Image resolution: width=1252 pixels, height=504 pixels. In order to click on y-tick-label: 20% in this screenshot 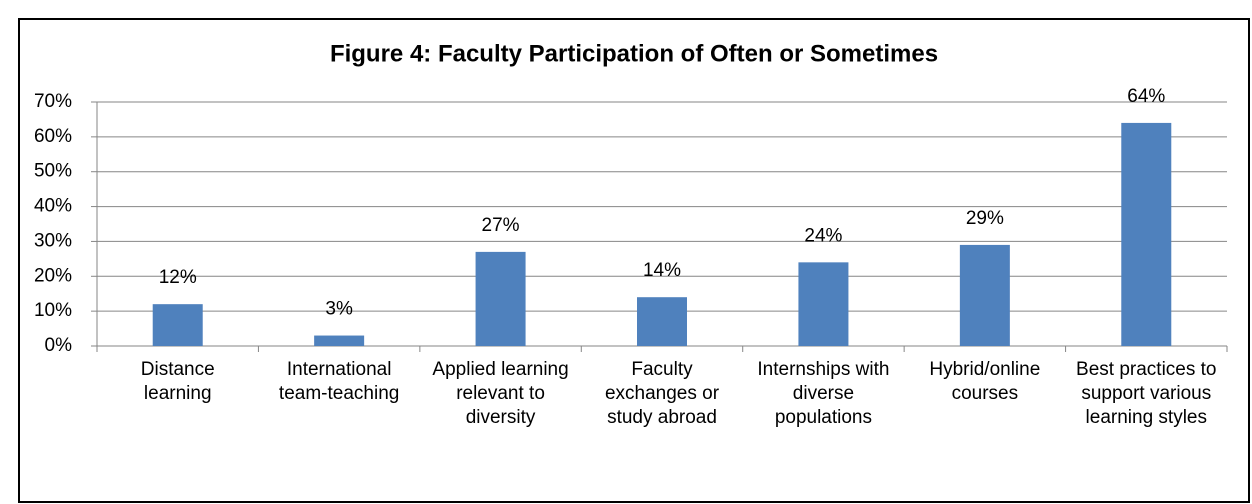, I will do `click(53, 275)`.